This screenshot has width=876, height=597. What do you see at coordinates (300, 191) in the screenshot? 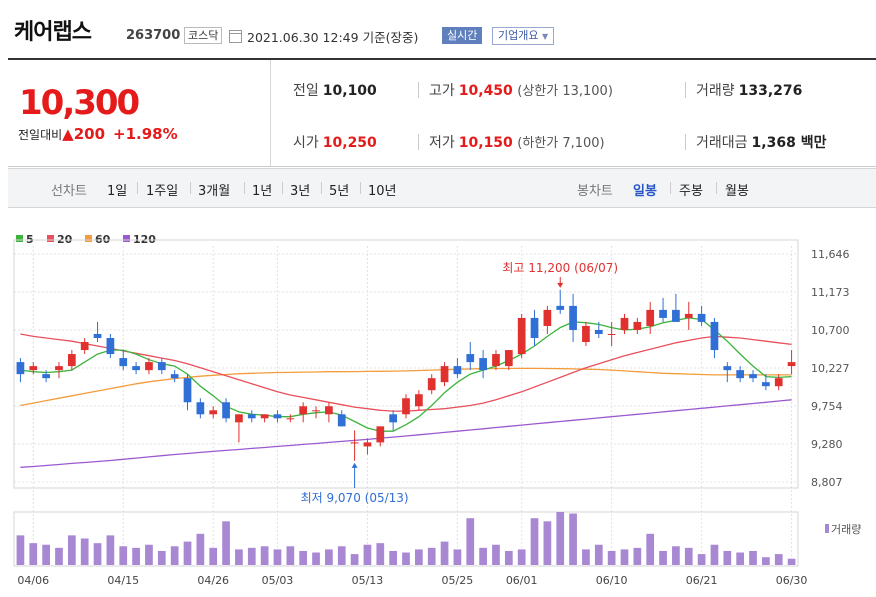
I see `period-3y: 3년` at bounding box center [300, 191].